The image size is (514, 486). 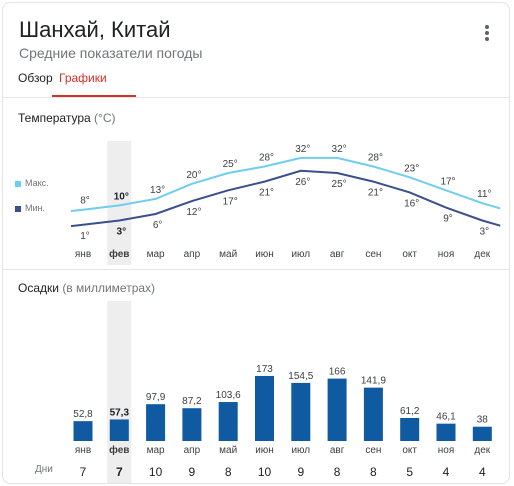 What do you see at coordinates (446, 450) in the screenshot?
I see `precip-month-label: ноя` at bounding box center [446, 450].